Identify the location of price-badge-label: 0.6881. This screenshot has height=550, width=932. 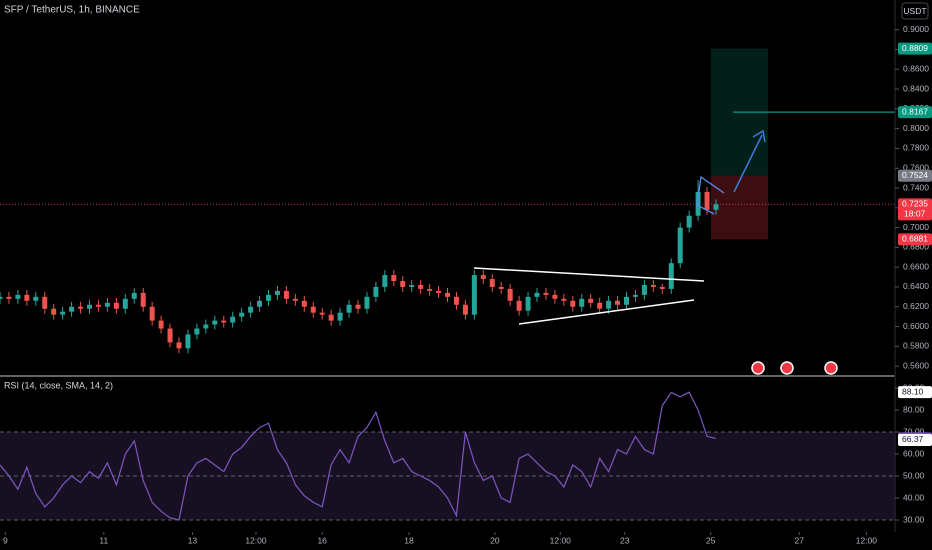
(915, 239).